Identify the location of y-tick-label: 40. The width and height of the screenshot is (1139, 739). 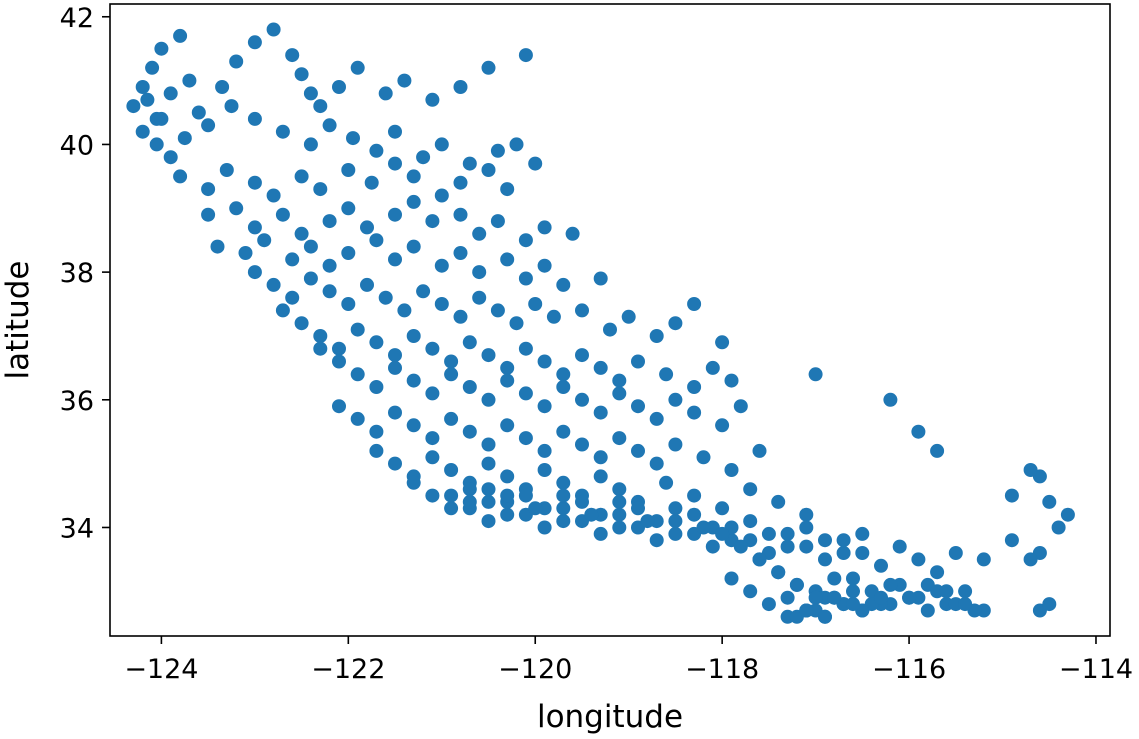
(77, 145).